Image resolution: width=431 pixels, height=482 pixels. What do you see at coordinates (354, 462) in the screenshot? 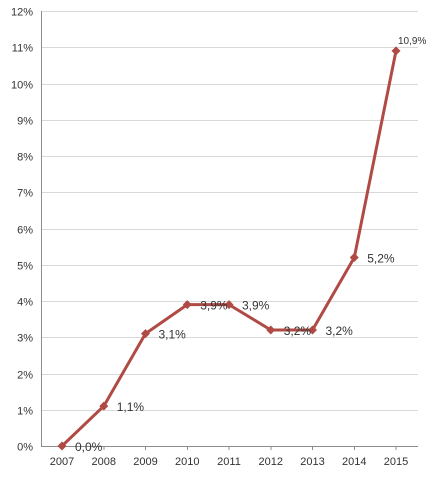
I see `x-tick-label: 2014` at bounding box center [354, 462].